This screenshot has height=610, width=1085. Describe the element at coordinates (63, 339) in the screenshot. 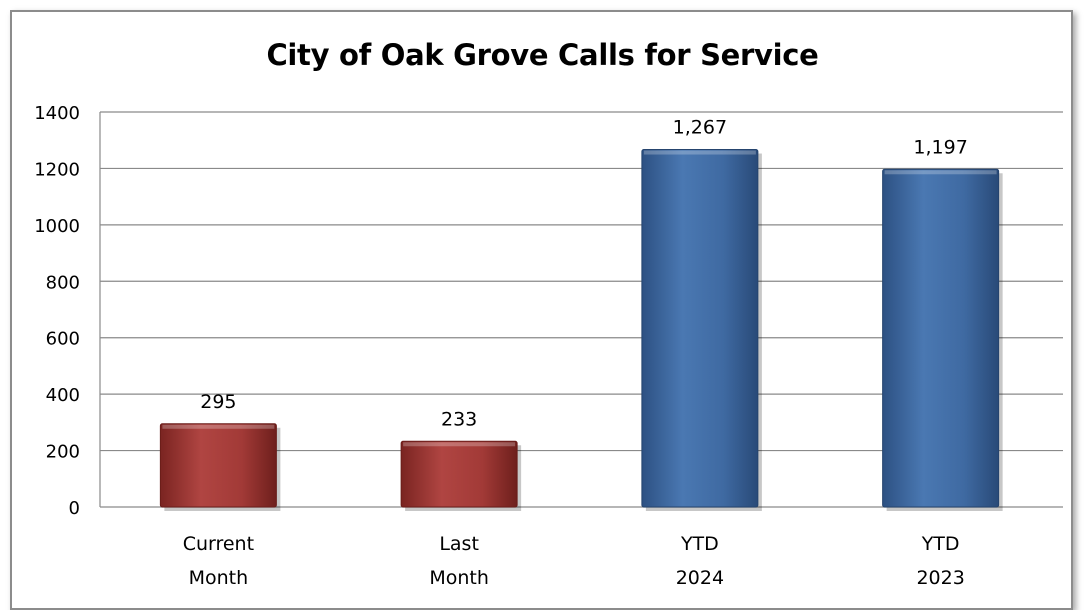

I see `y-tick-label: 600` at that location.